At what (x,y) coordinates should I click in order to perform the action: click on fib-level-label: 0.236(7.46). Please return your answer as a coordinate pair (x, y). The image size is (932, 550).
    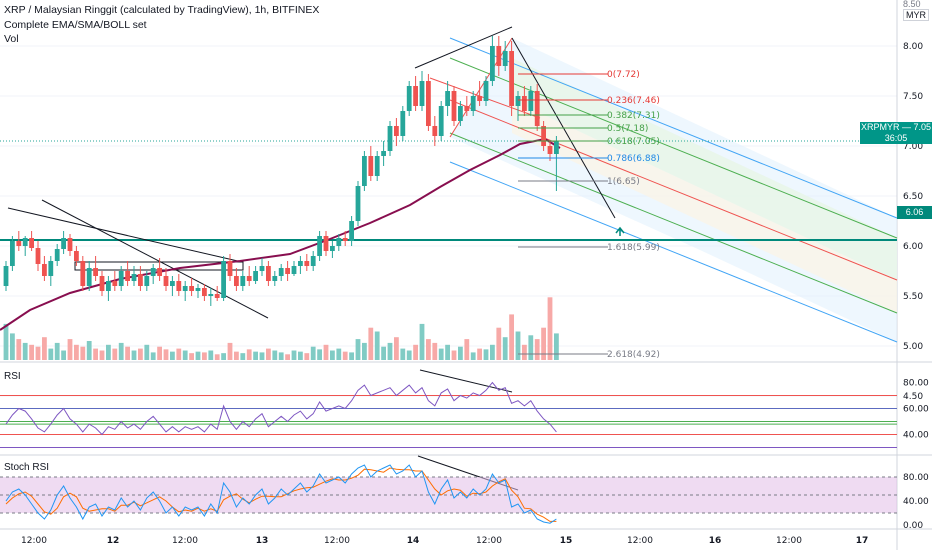
    Looking at the image, I should click on (633, 101).